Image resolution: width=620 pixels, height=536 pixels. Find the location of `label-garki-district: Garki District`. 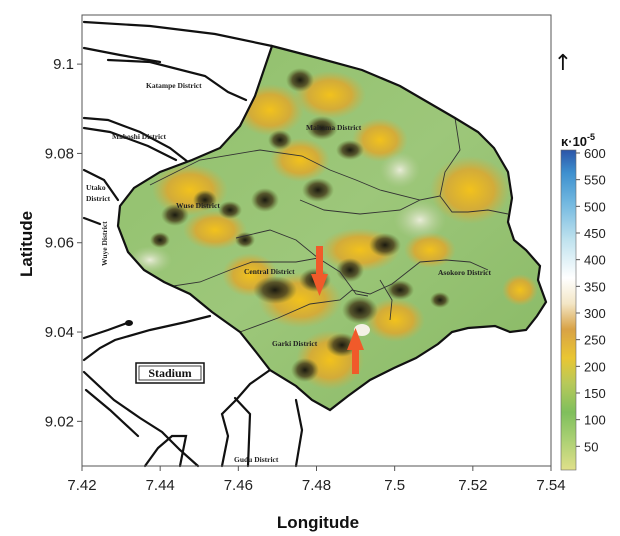

label-garki-district: Garki District is located at coordinates (295, 343).